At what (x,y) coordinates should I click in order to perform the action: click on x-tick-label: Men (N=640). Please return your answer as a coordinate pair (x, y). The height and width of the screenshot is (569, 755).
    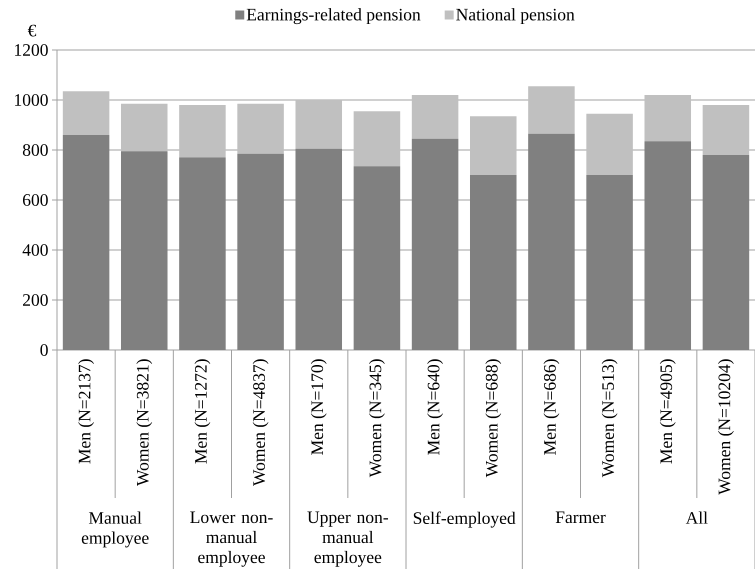
    Looking at the image, I should click on (435, 407).